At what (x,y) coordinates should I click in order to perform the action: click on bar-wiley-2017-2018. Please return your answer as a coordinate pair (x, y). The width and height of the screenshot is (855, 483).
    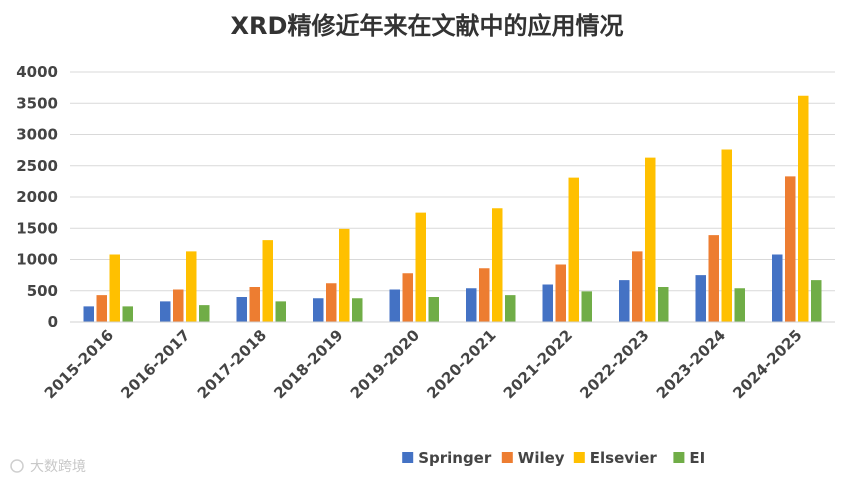
    Looking at the image, I should click on (254, 304).